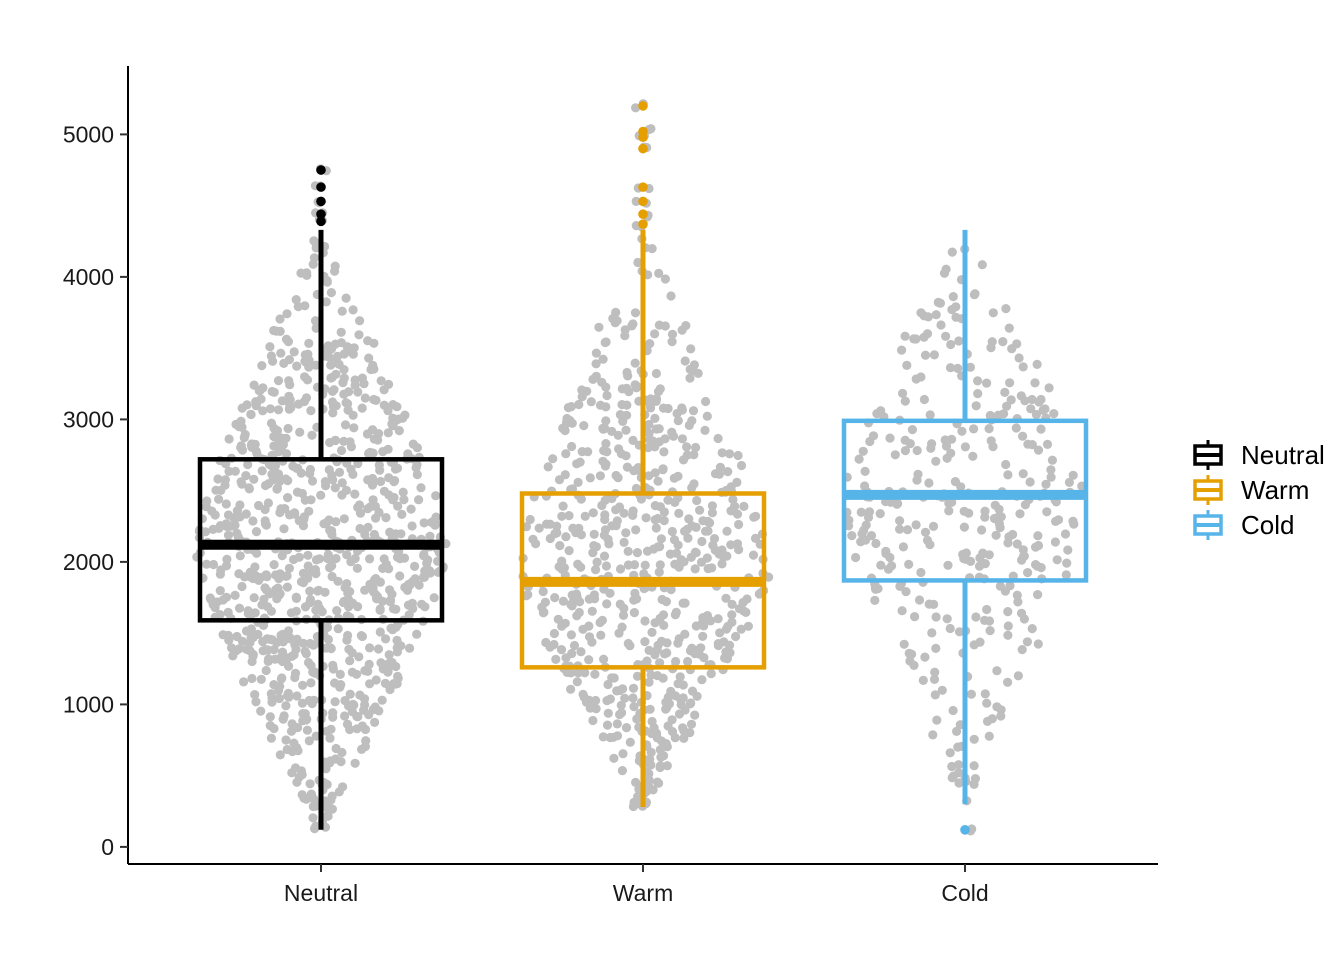 The height and width of the screenshot is (960, 1344). I want to click on legend-label: Neutral, so click(1283, 455).